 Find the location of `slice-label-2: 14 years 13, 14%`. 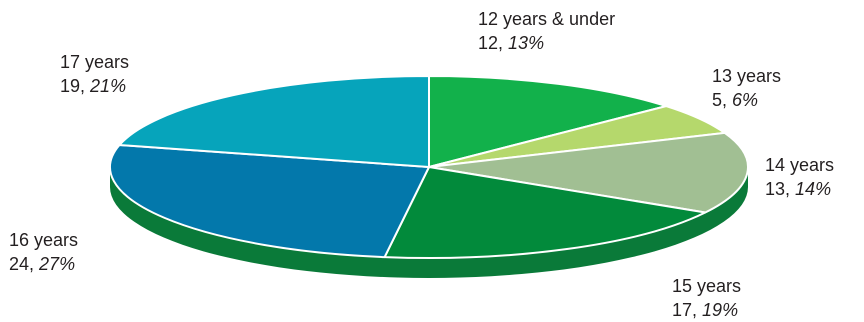

slice-label-2: 14 years 13, 14% is located at coordinates (800, 177).